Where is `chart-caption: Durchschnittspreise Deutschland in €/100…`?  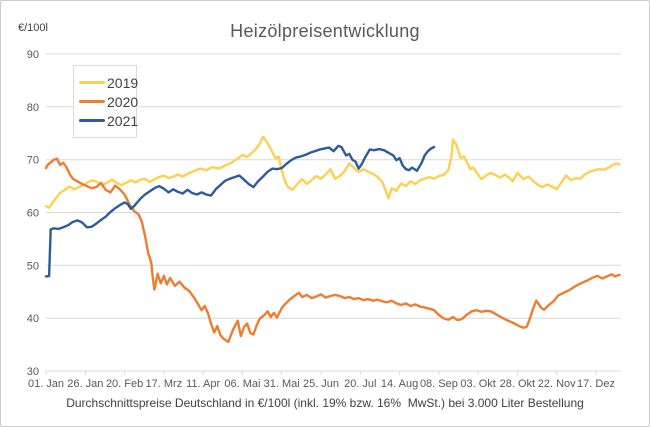 chart-caption: Durchschnittspreise Deutschland in €/100… is located at coordinates (325, 403).